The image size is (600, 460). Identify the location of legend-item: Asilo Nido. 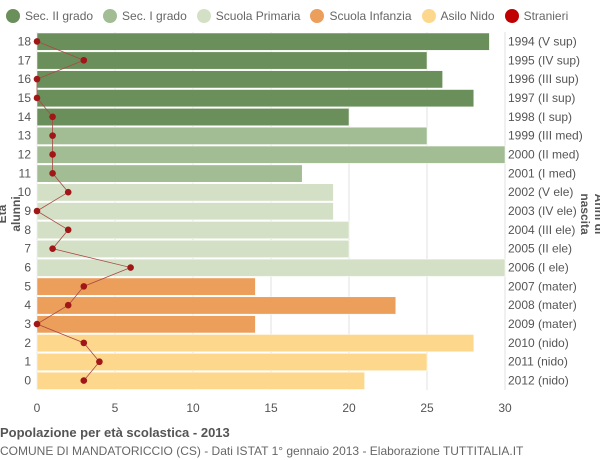
(458, 16).